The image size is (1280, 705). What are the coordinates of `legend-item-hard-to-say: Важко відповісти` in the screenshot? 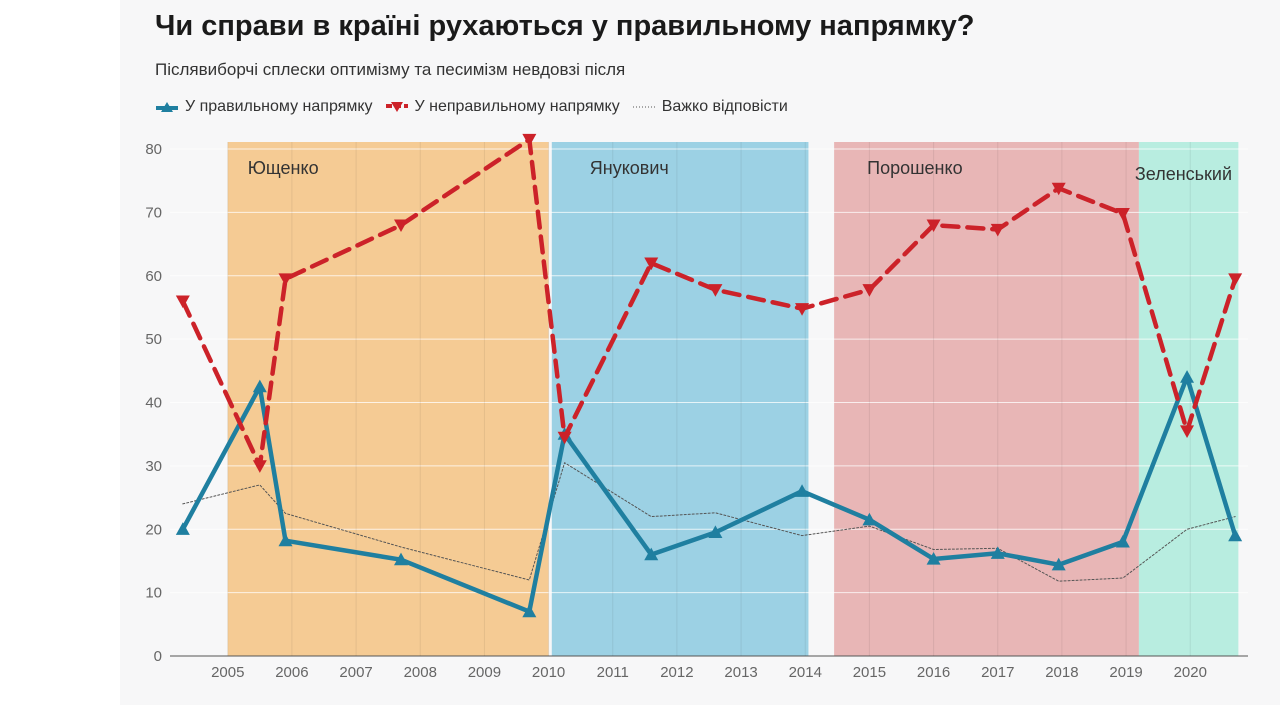 It's located at (710, 107).